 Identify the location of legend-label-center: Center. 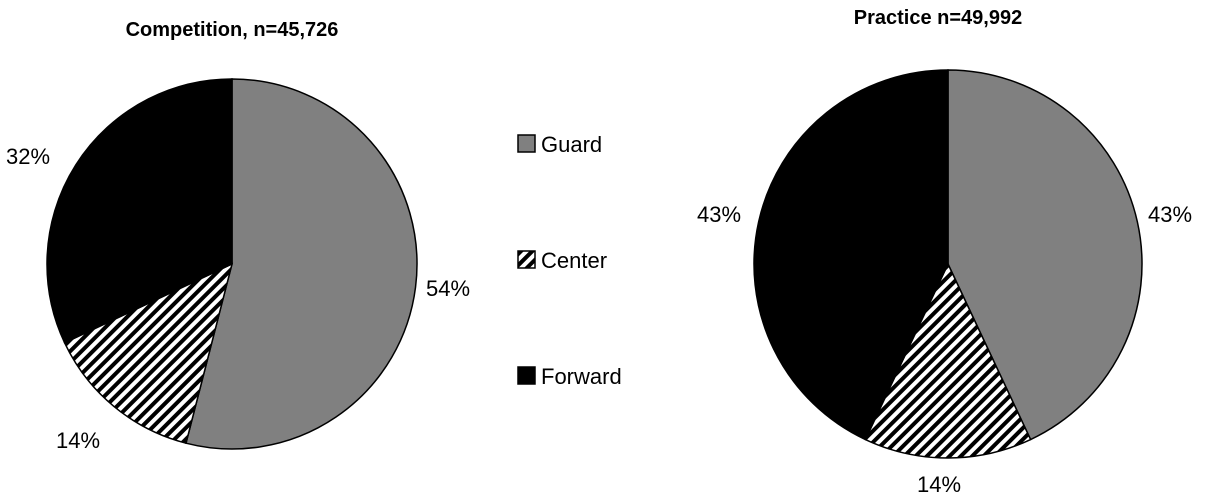
(574, 260).